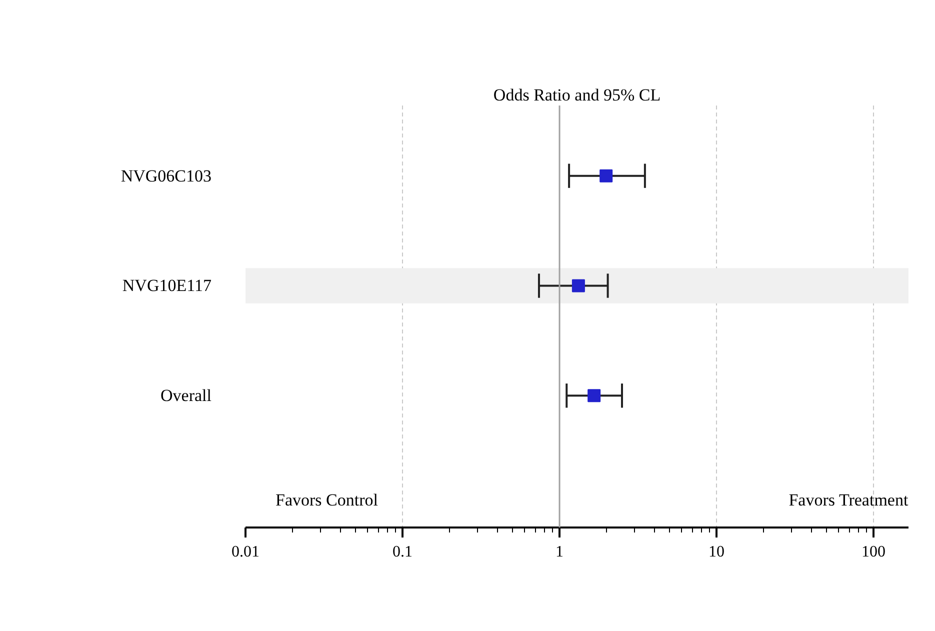  What do you see at coordinates (186, 396) in the screenshot?
I see `y-tick-label: Overall` at bounding box center [186, 396].